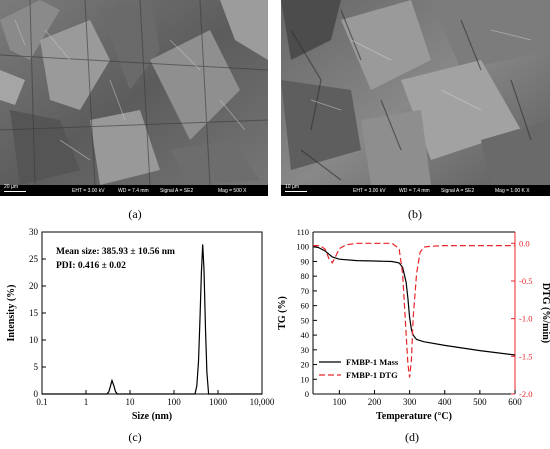 The width and height of the screenshot is (550, 449). What do you see at coordinates (305, 335) in the screenshot?
I see `y-tick-label-d: 40` at bounding box center [305, 335].